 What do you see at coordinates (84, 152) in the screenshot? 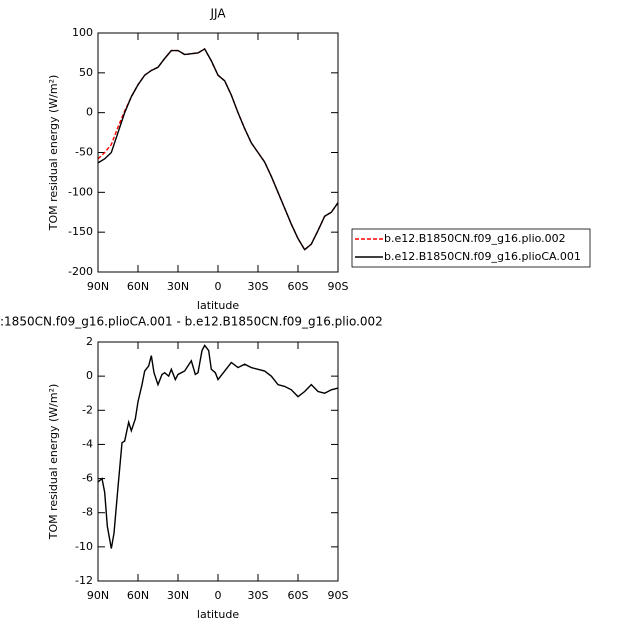
I see `y-tick-label: -50` at bounding box center [84, 152].